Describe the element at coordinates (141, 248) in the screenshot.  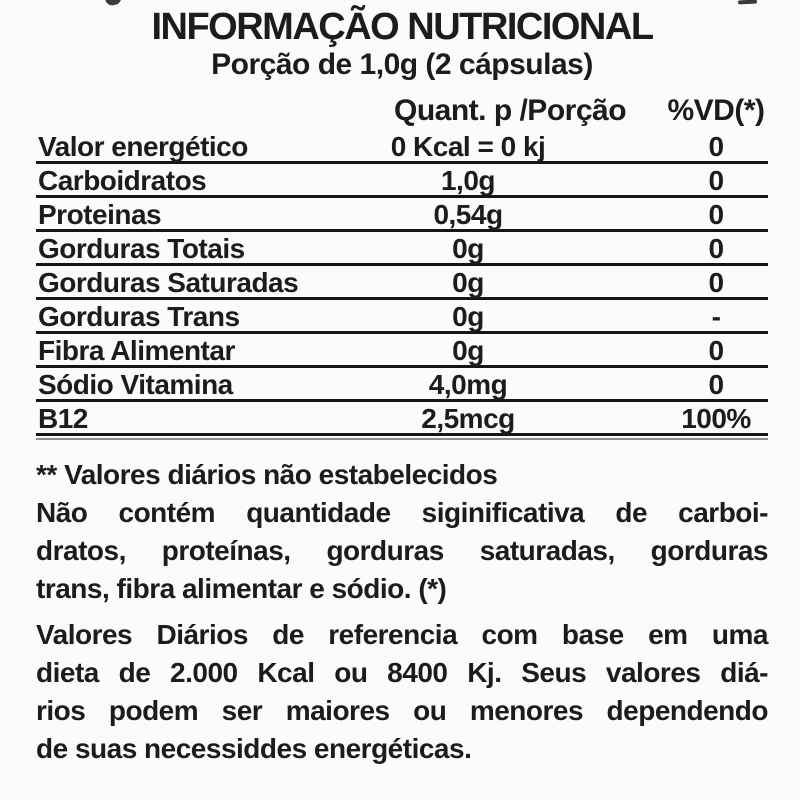
I see `nutrient-name: Gorduras Totais` at that location.